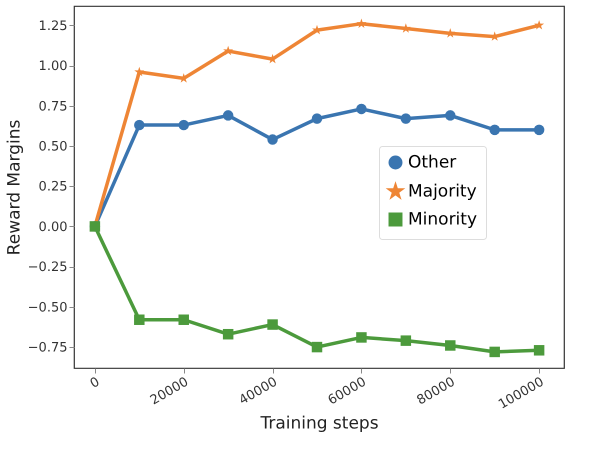  Describe the element at coordinates (53, 227) in the screenshot. I see `y-tick-label: 0.00` at that location.